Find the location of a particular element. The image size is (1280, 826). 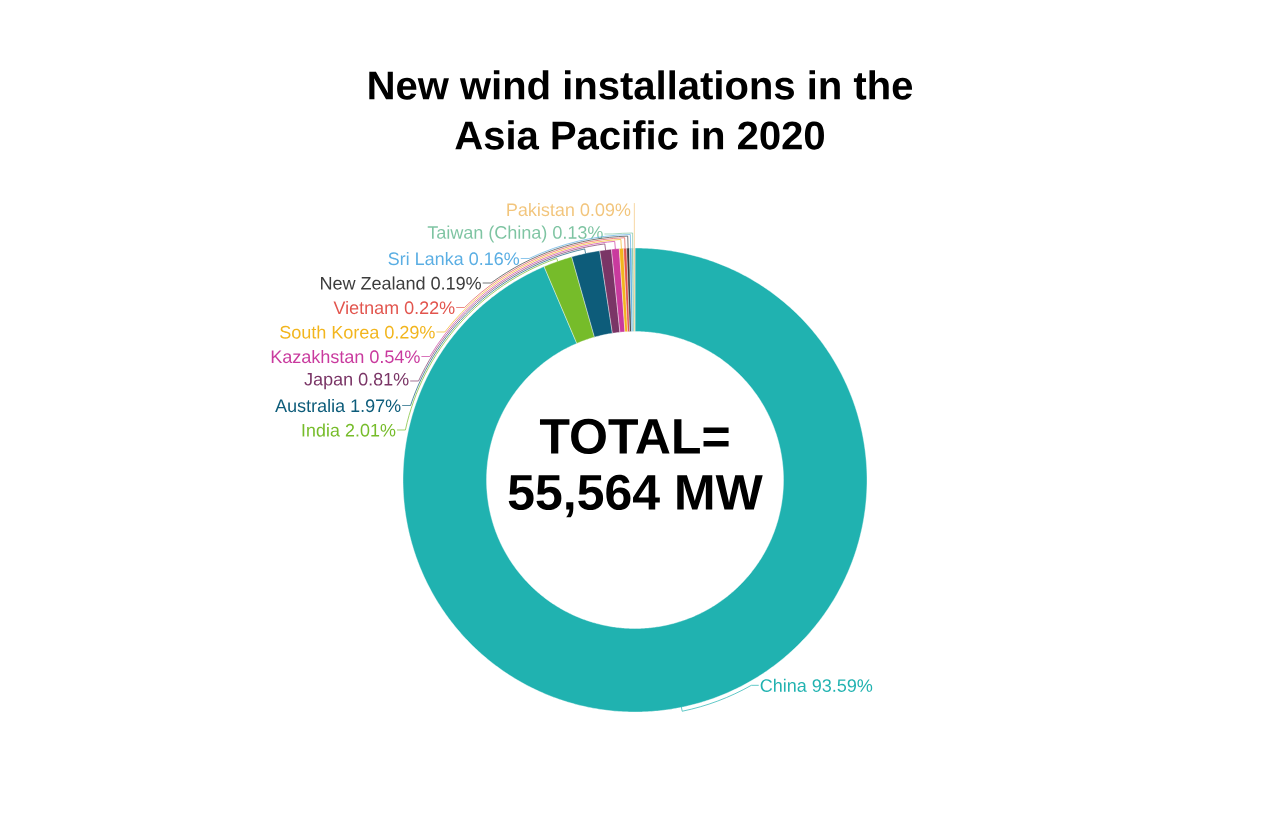

slice-label: India is located at coordinates (321, 430).